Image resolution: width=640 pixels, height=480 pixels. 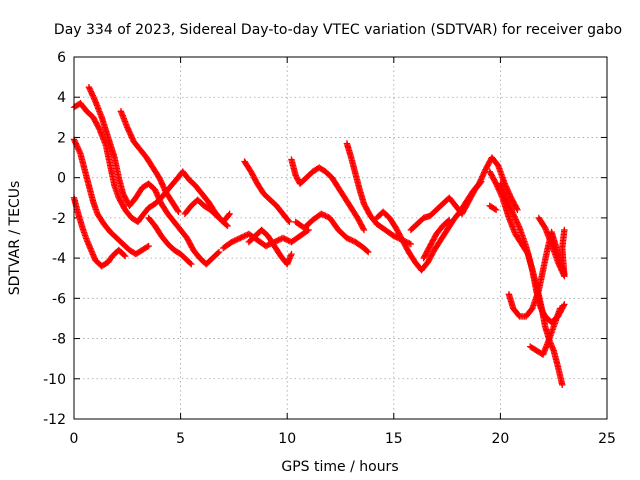 I want to click on x-tick-label: 15, so click(x=394, y=439).